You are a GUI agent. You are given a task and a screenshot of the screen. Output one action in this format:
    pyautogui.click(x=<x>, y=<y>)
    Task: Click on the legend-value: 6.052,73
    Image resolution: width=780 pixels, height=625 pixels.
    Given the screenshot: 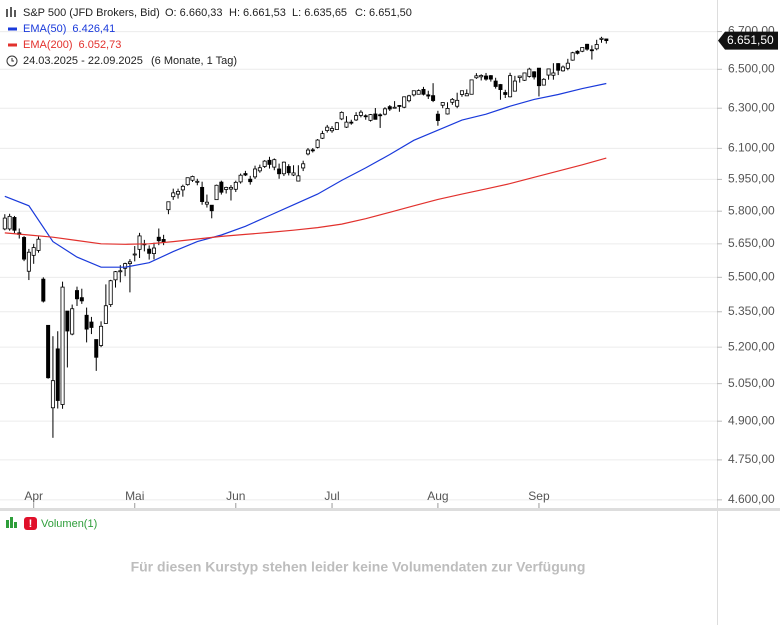 What is the action you would take?
    pyautogui.click(x=100, y=45)
    